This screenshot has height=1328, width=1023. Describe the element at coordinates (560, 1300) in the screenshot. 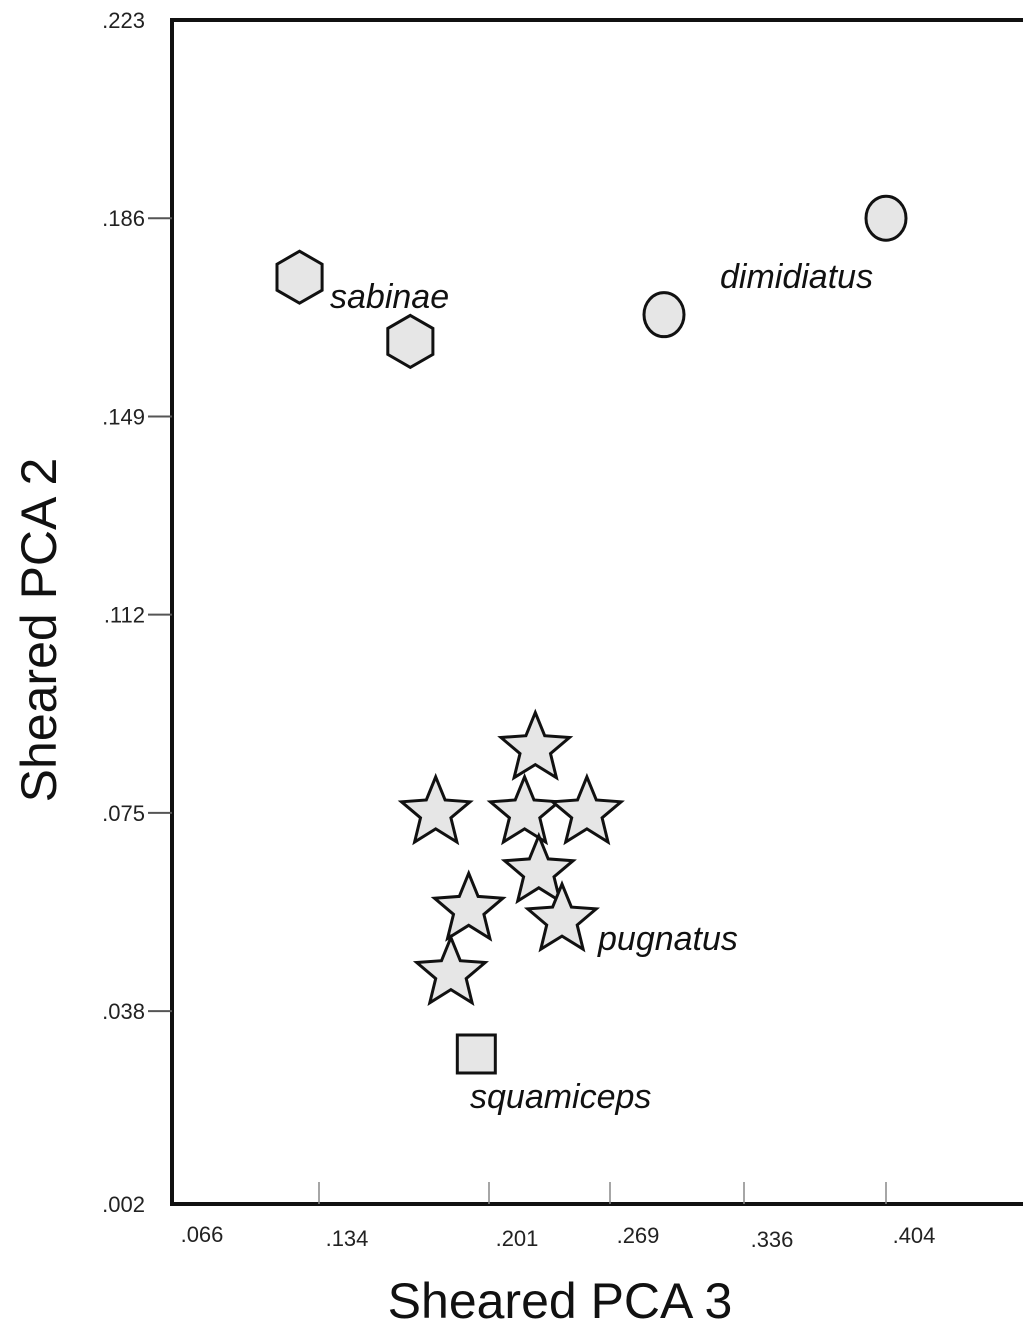

I see `x-axis-title: Sheared PCA 3` at that location.